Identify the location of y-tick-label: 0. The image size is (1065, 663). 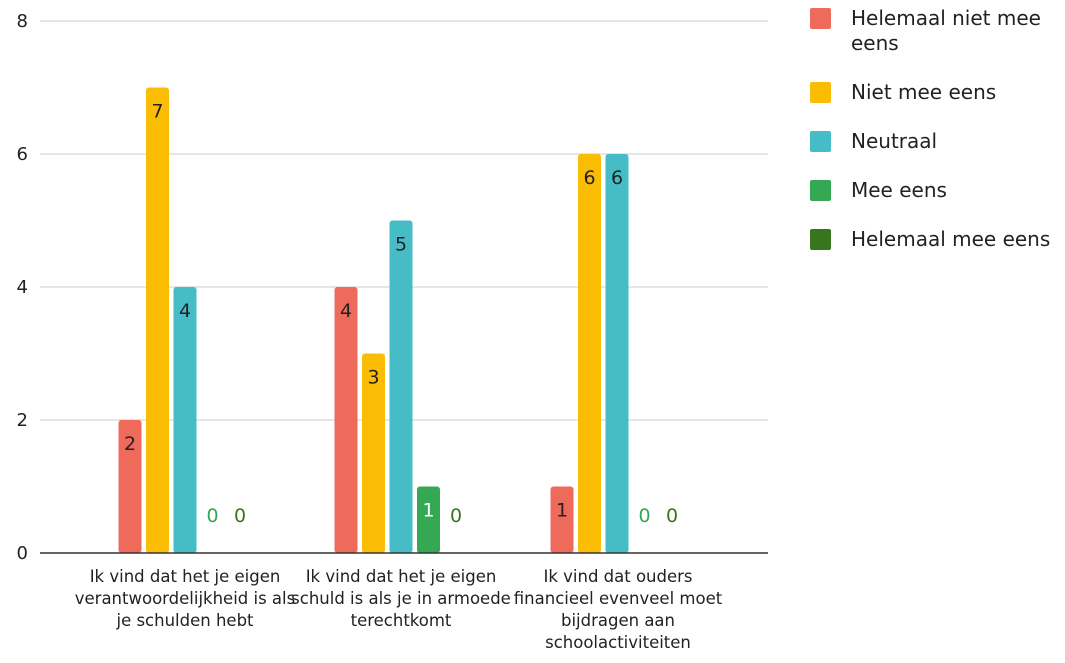
(22, 553).